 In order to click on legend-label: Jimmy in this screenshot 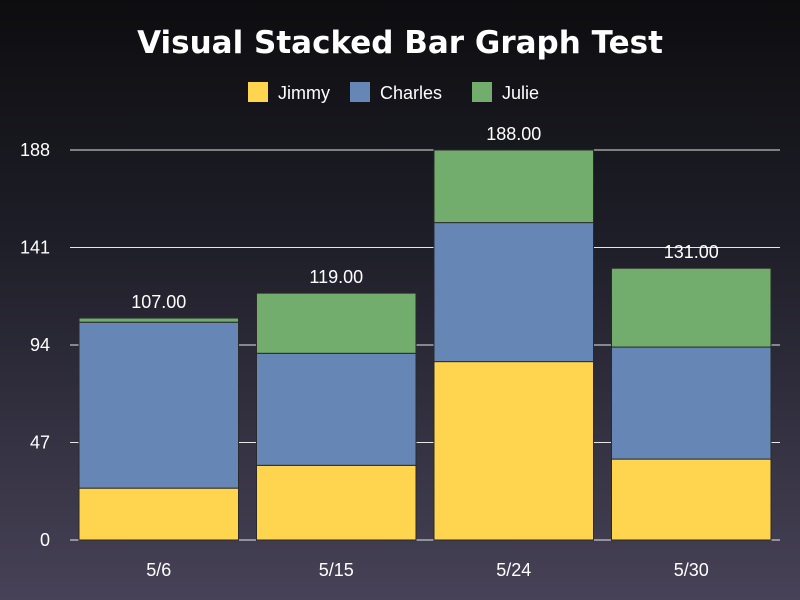, I will do `click(304, 93)`.